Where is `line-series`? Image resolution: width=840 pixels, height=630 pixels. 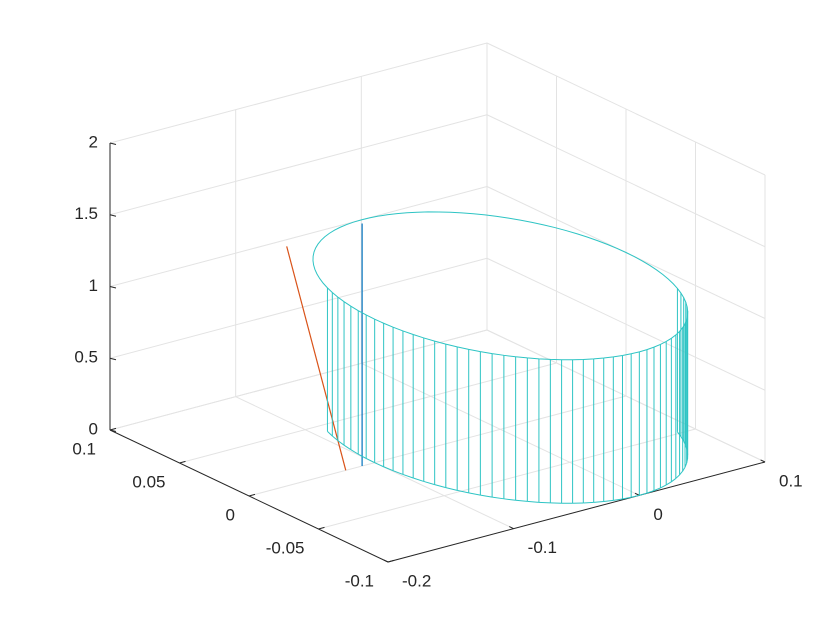
line-series is located at coordinates (316, 358).